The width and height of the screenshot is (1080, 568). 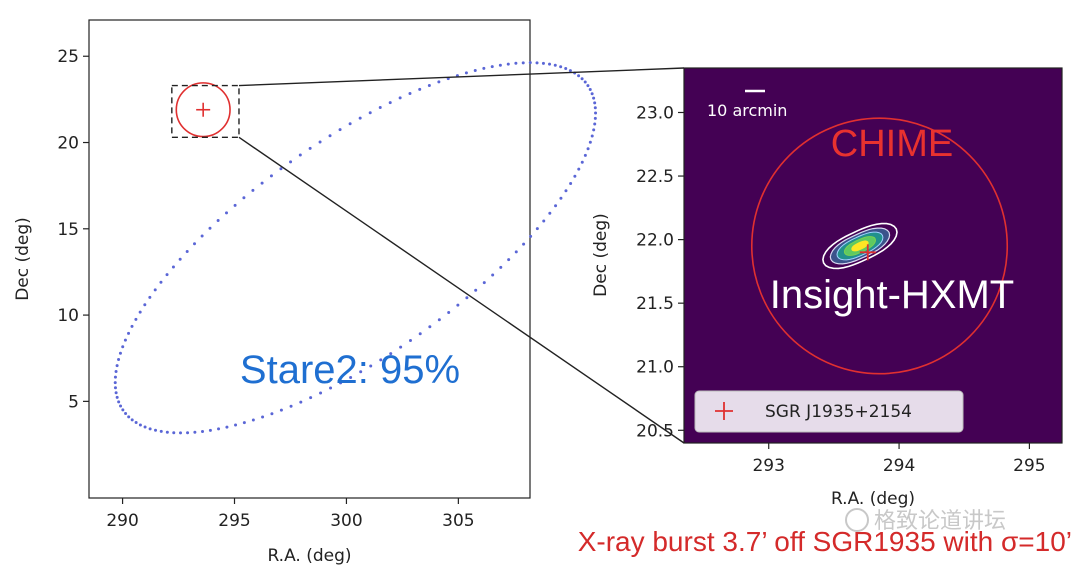 What do you see at coordinates (23, 259) in the screenshot?
I see `left-y-axis-label: Dec (deg)` at bounding box center [23, 259].